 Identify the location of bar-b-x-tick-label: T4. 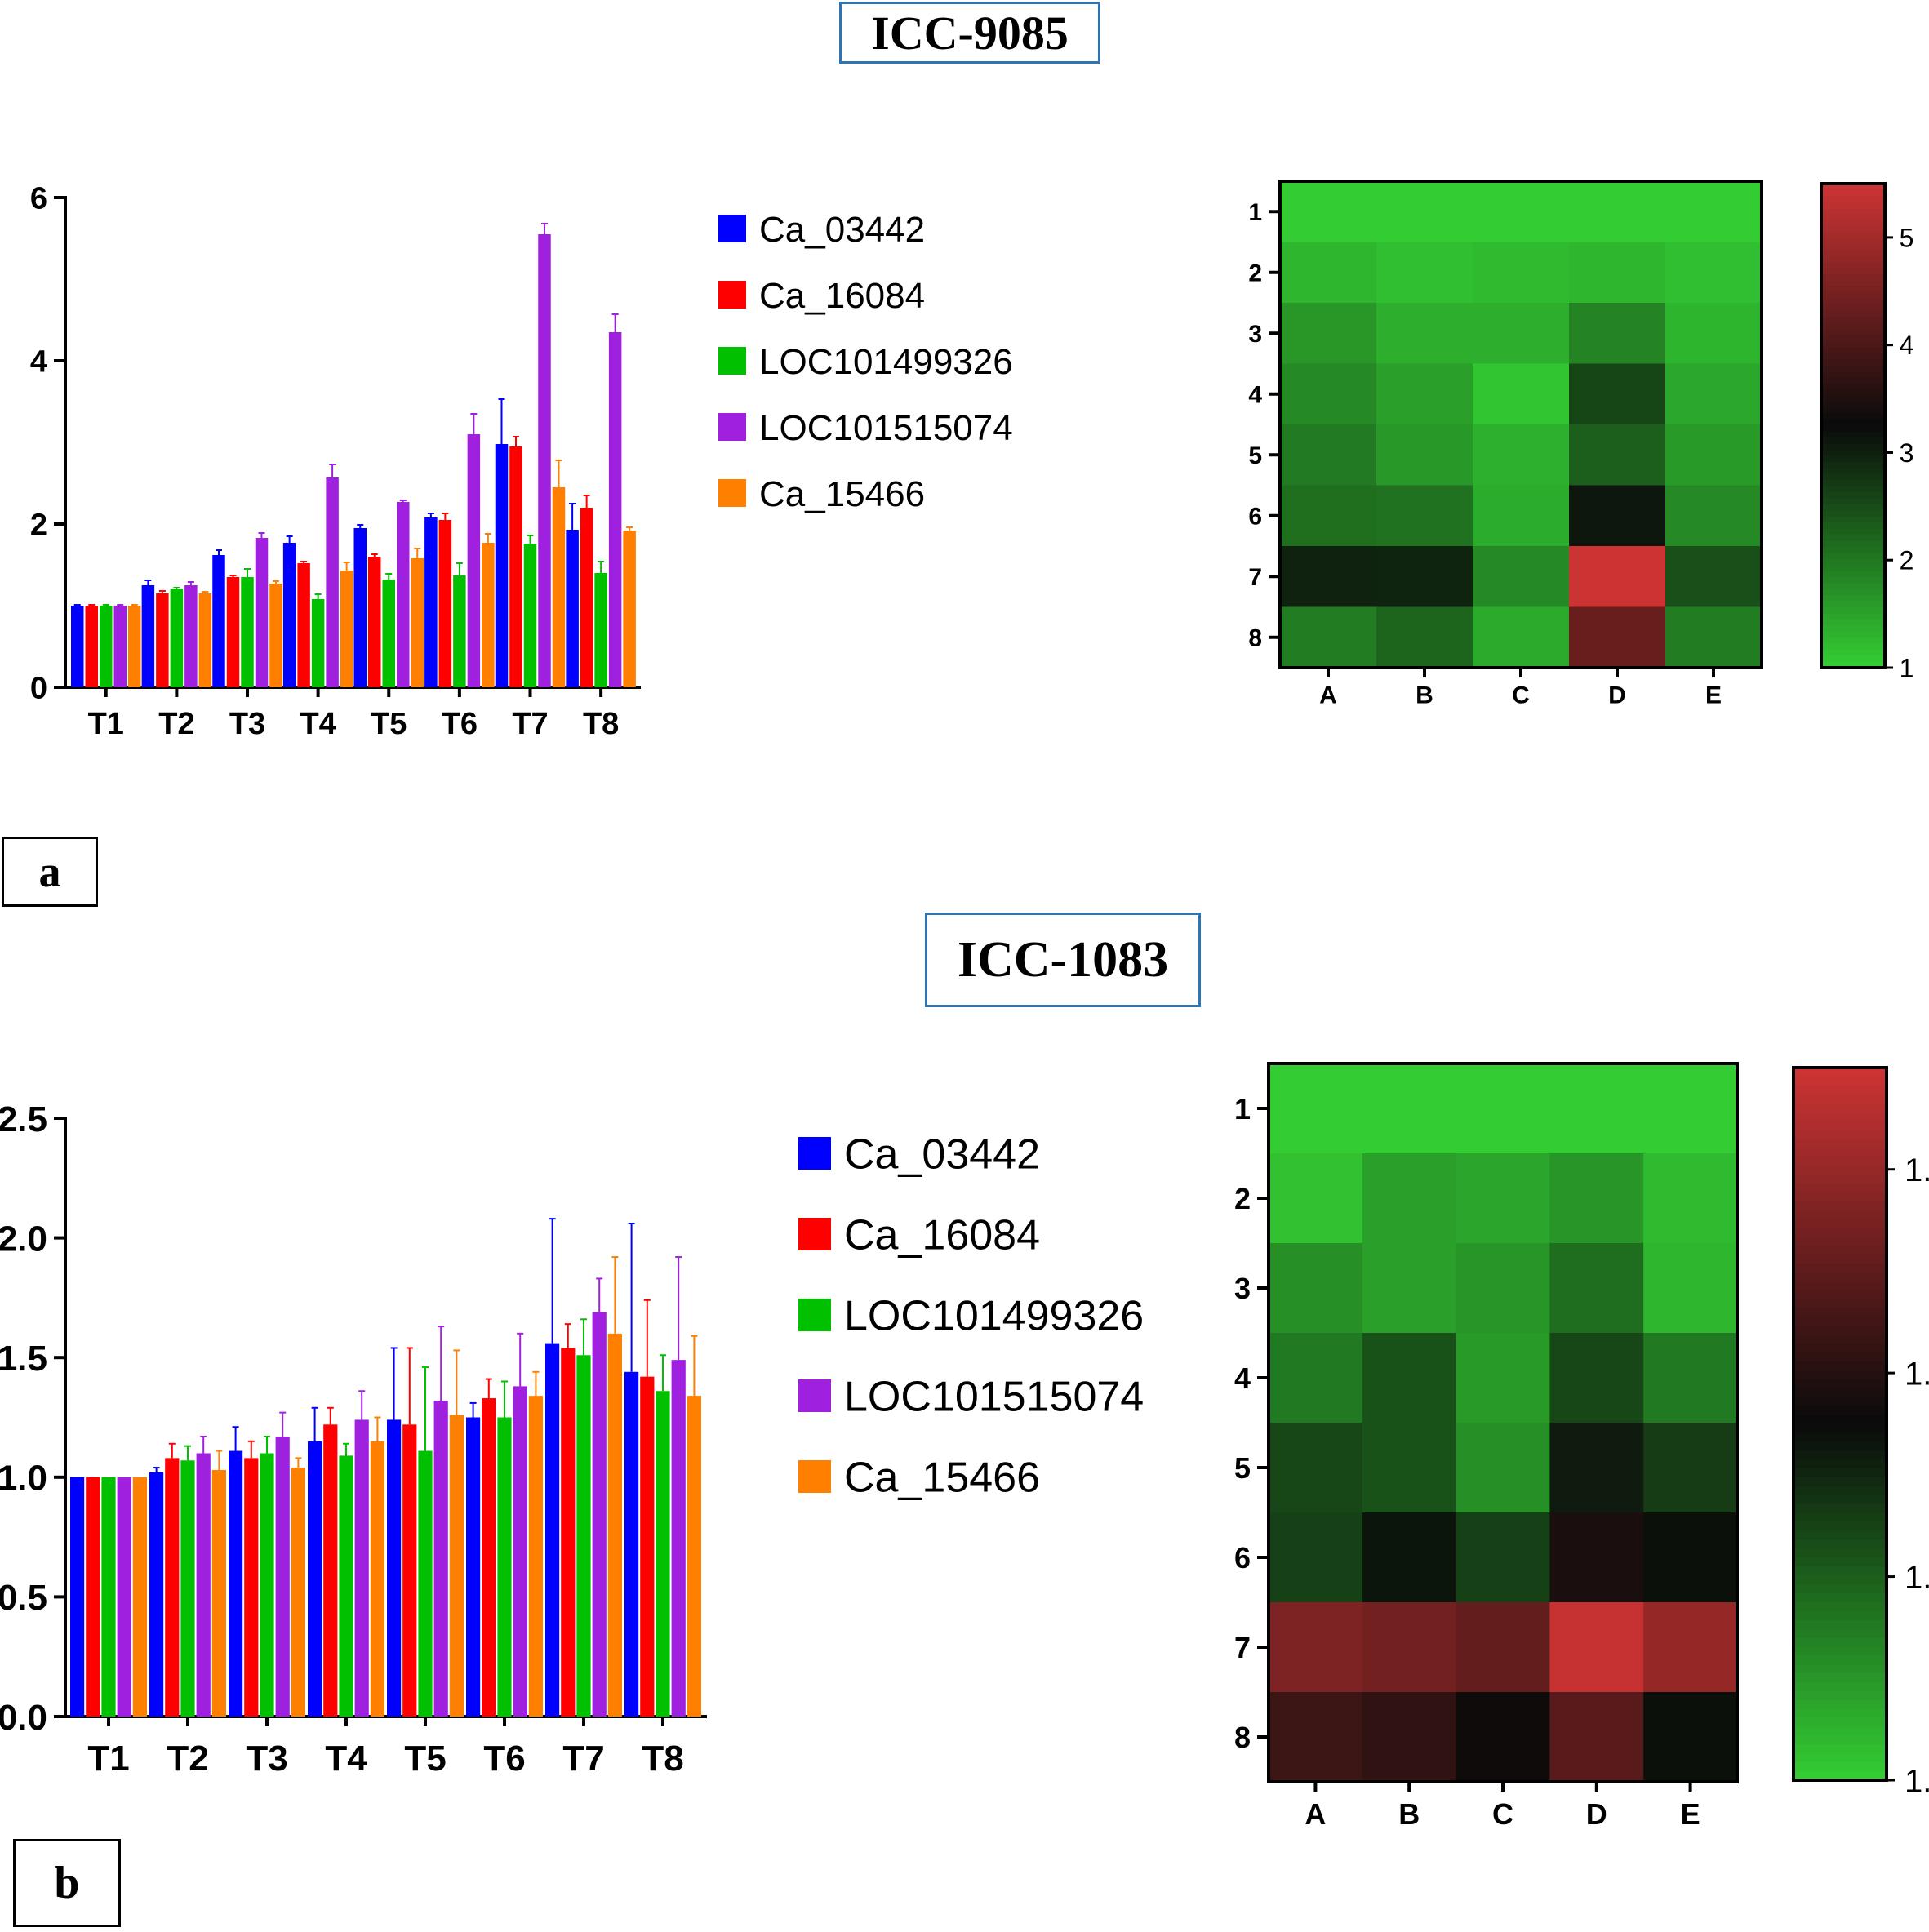
(346, 1759).